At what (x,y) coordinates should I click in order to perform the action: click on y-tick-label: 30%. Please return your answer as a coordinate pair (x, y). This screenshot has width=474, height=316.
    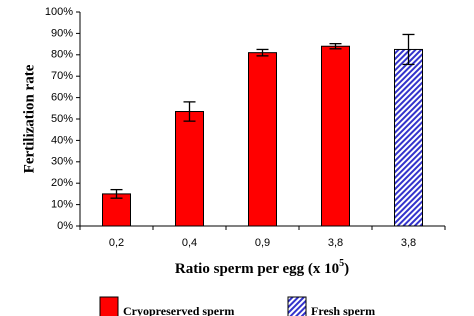
    Looking at the image, I should click on (62, 162).